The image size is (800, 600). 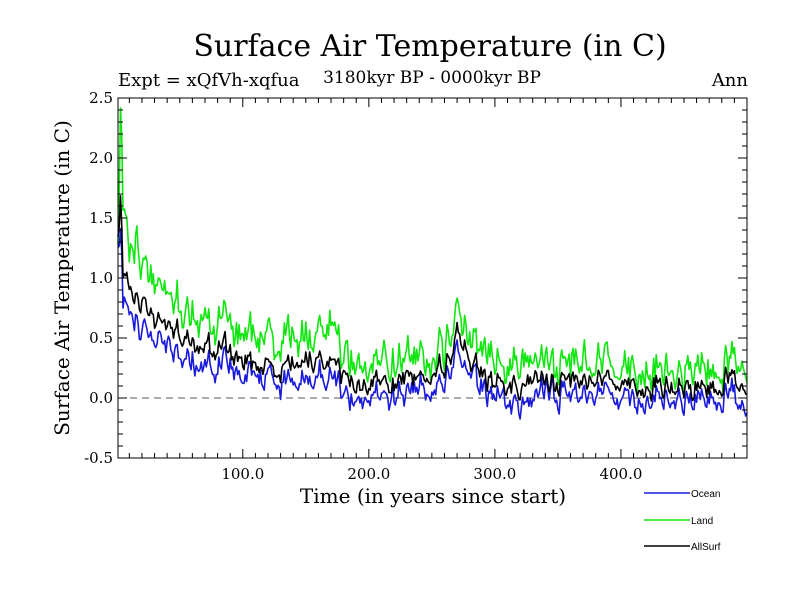 I want to click on y-tick-label: 2.5, so click(x=101, y=98).